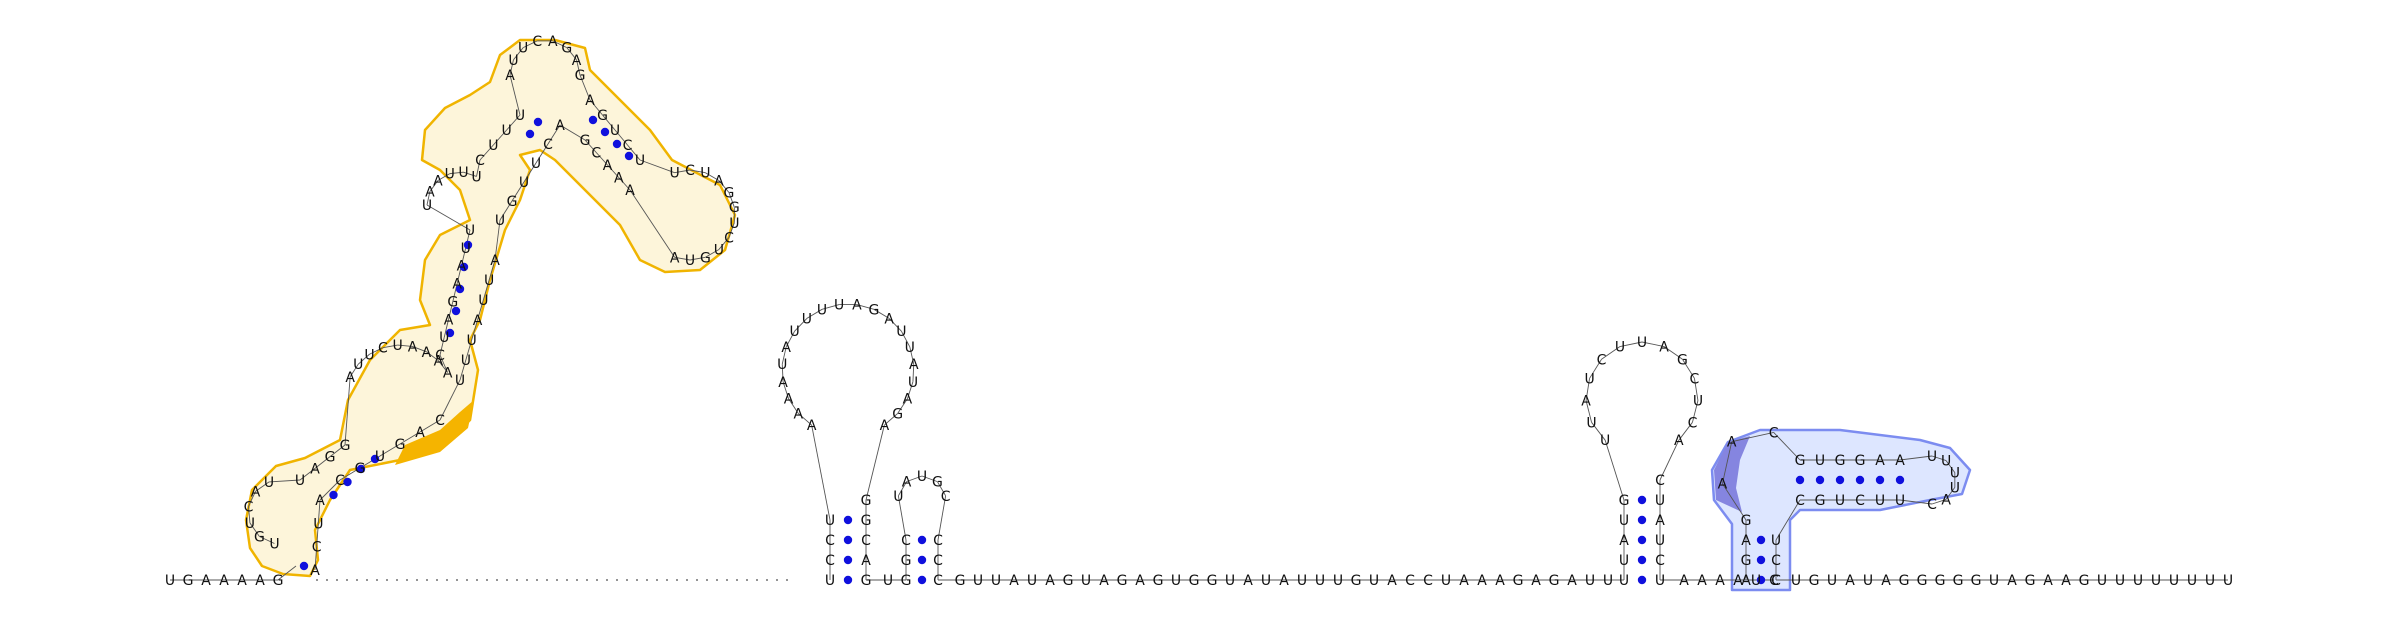  Describe the element at coordinates (1605, 441) in the screenshot. I see `nucleotide-hairpin3-loop: U` at that location.